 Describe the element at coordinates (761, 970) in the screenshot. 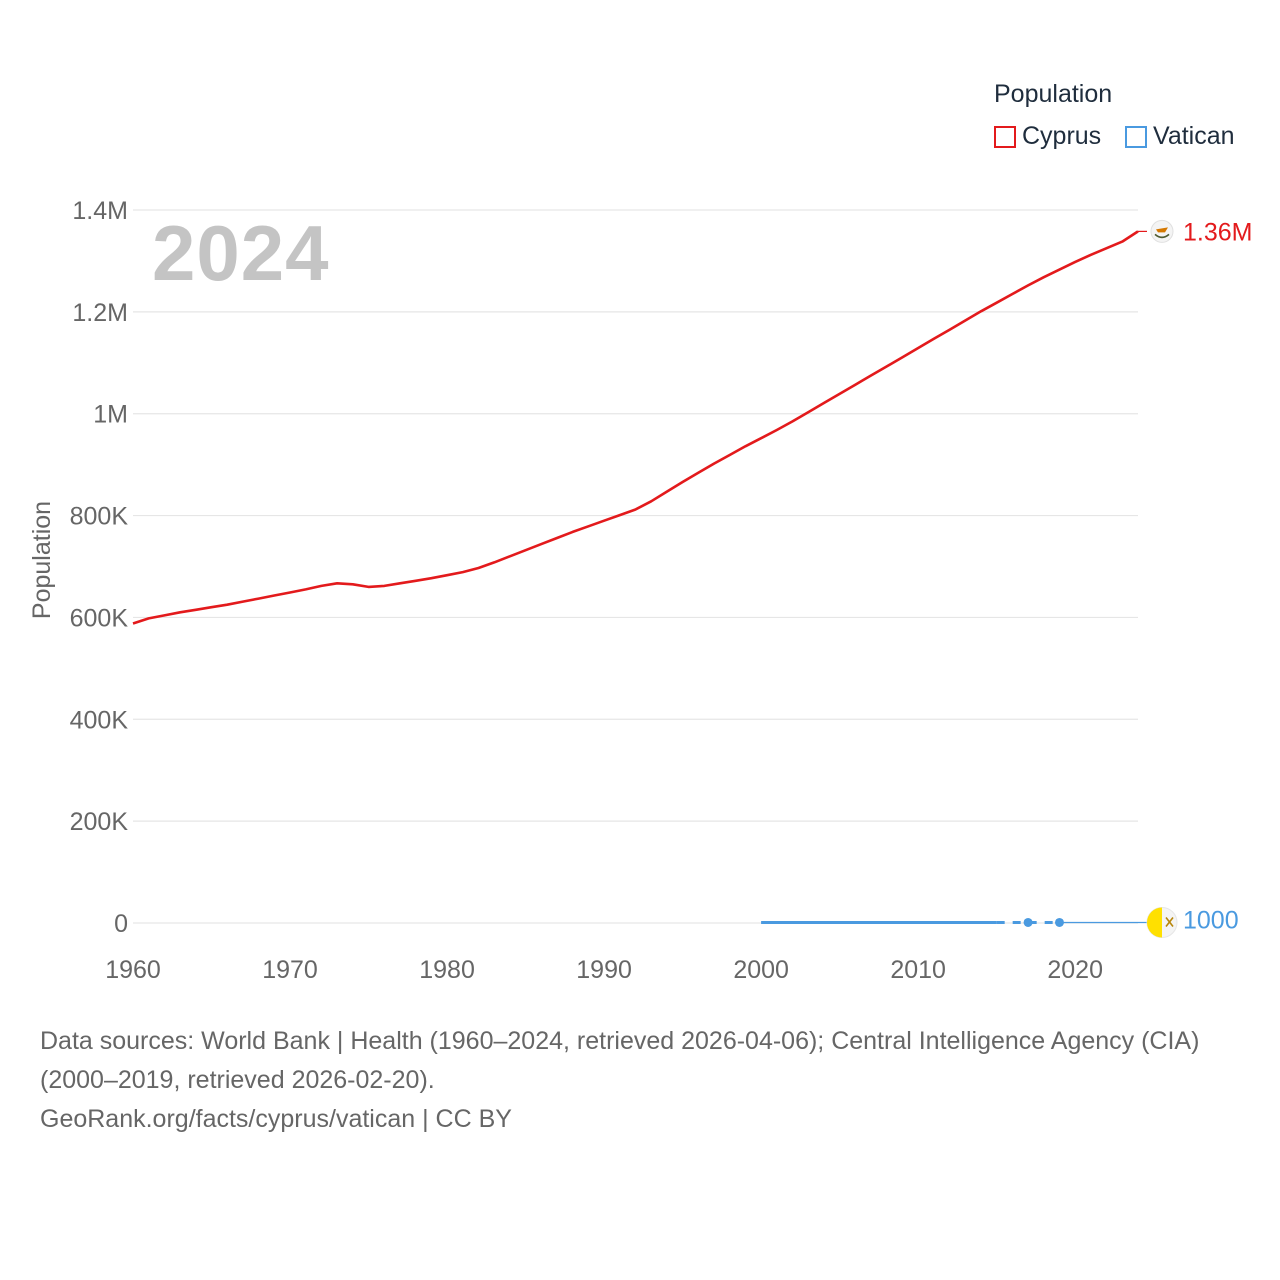

I see `x-tick-label: 2000` at that location.